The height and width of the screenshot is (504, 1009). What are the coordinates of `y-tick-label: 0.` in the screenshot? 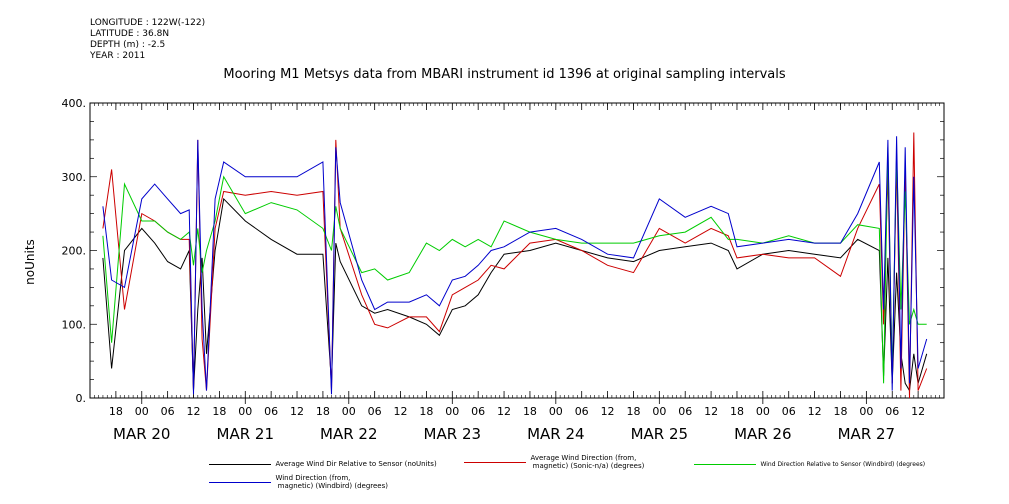 It's located at (81, 398).